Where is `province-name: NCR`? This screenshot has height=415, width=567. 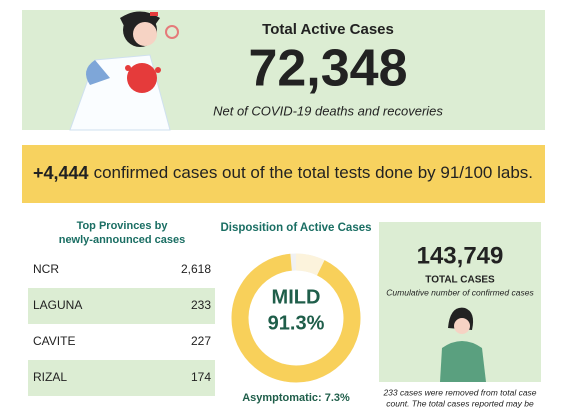 province-name: NCR is located at coordinates (46, 269).